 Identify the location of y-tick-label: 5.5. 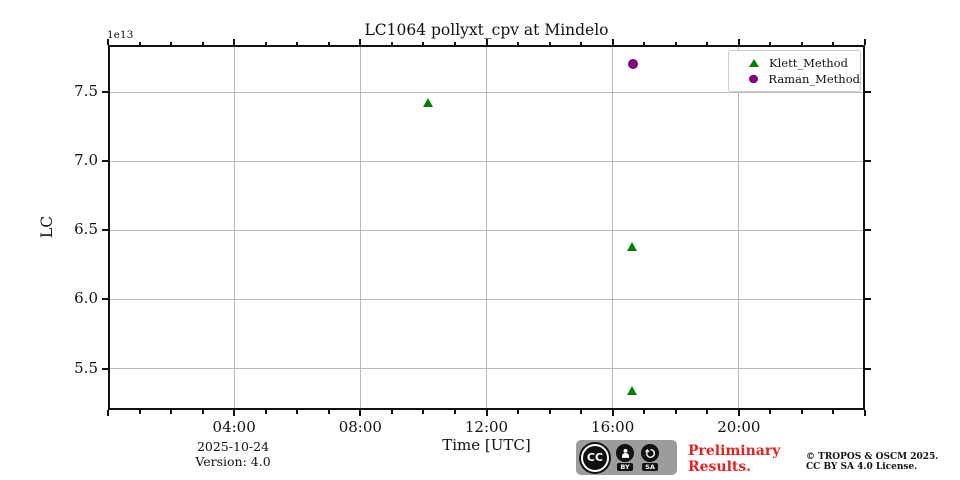
(86, 367).